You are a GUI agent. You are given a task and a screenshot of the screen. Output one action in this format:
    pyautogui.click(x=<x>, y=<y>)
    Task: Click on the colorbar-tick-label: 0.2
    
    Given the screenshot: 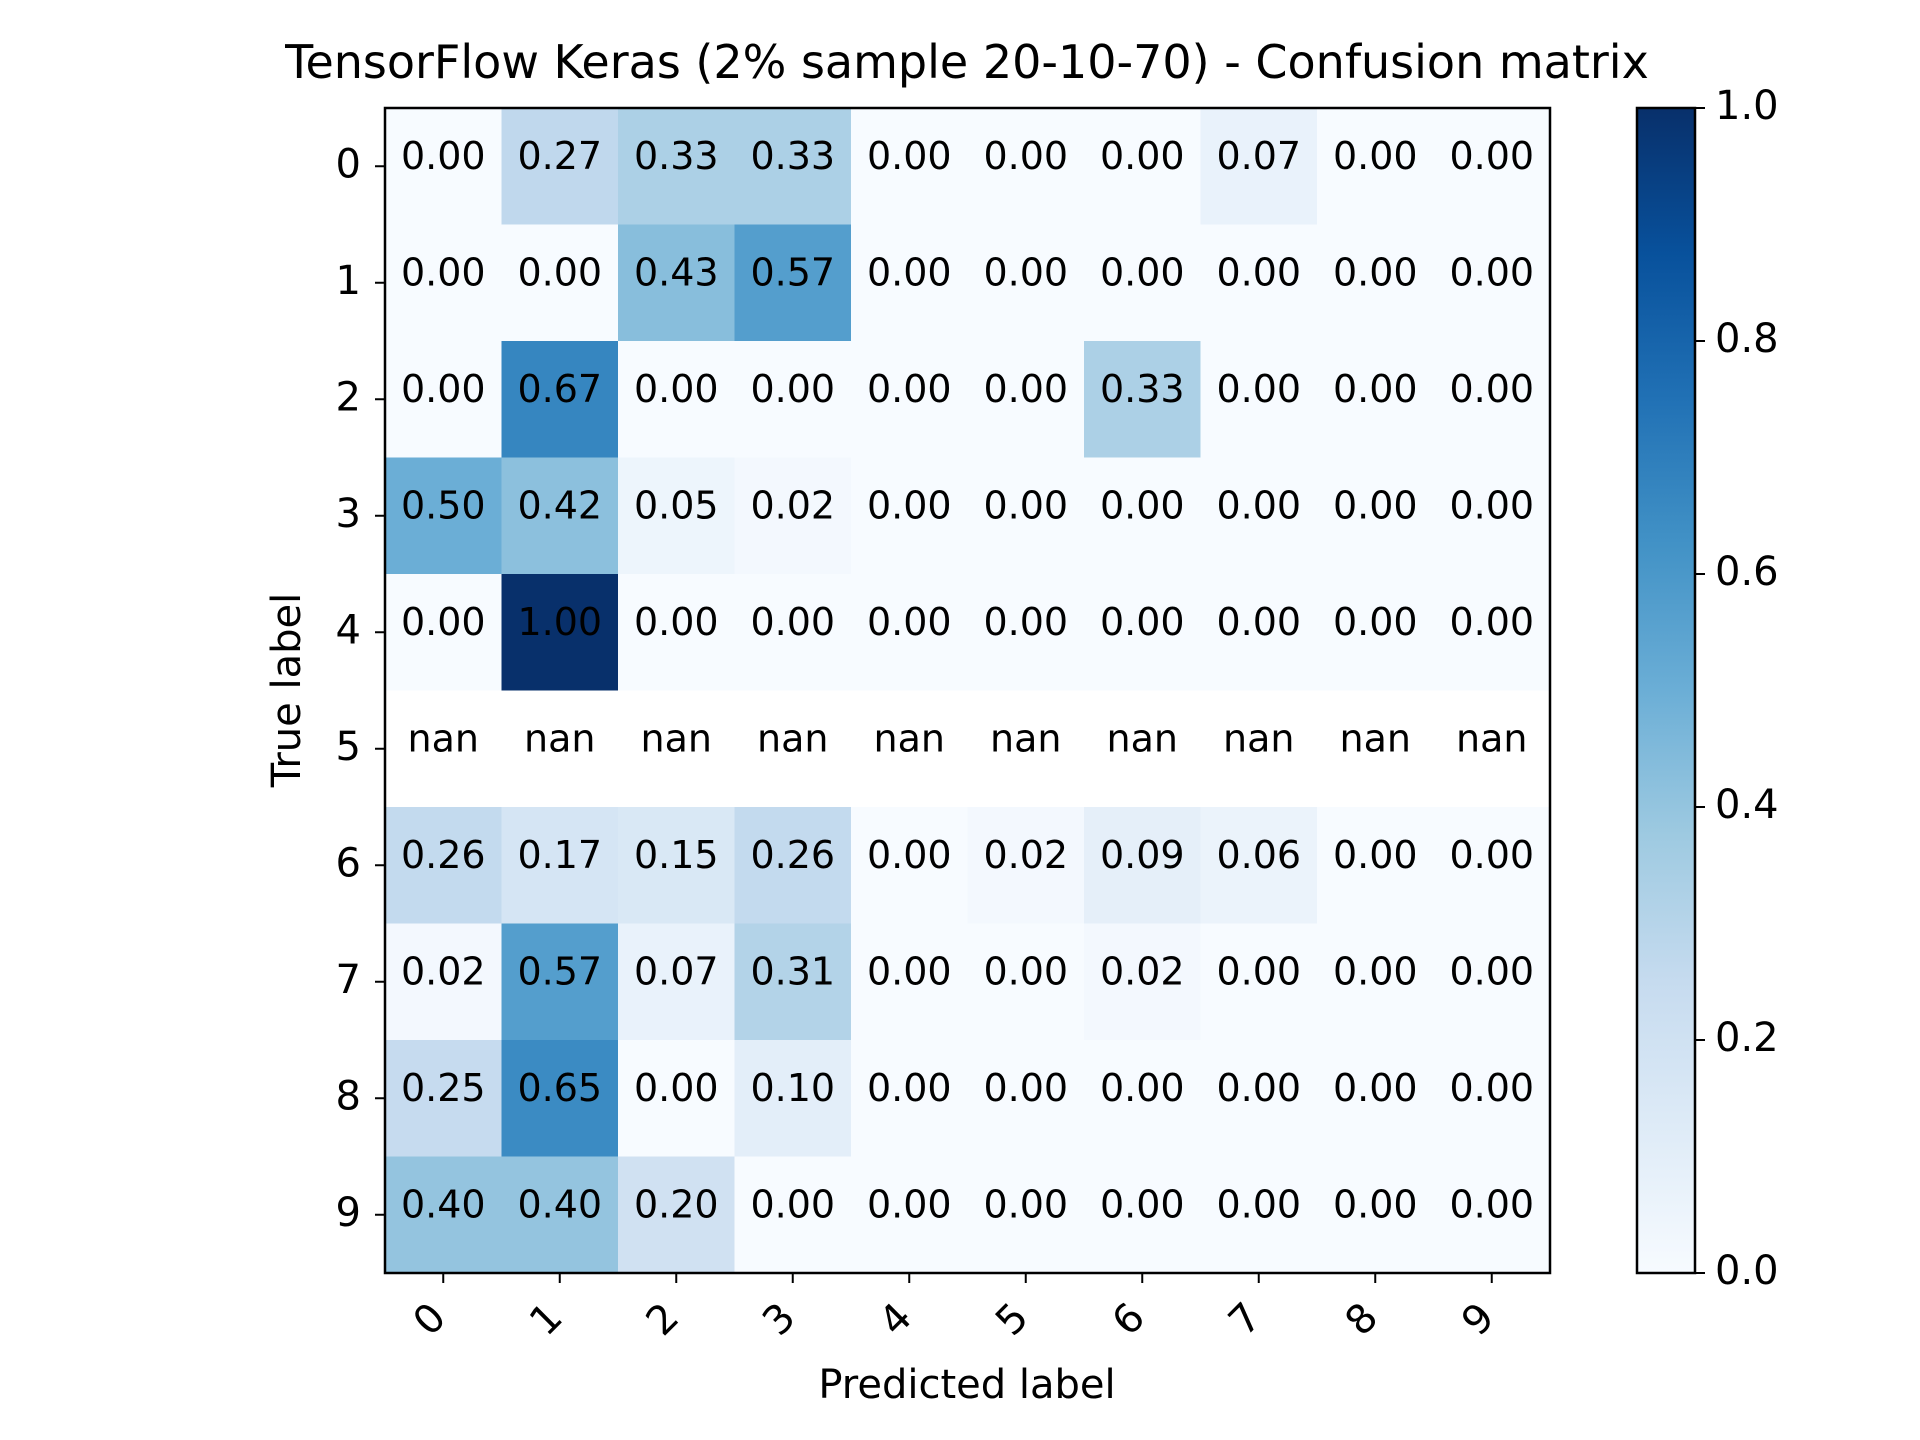 What is the action you would take?
    pyautogui.click(x=1747, y=1038)
    